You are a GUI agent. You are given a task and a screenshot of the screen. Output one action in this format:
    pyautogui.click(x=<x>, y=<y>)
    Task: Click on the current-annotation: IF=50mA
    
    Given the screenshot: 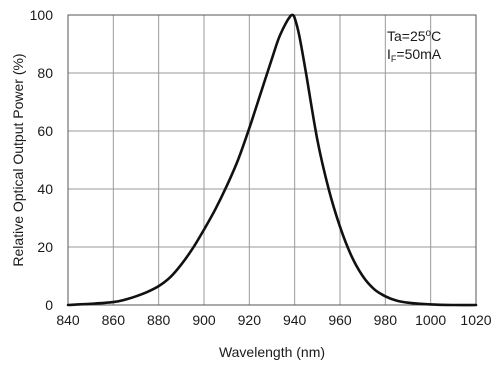 What is the action you would take?
    pyautogui.click(x=414, y=55)
    